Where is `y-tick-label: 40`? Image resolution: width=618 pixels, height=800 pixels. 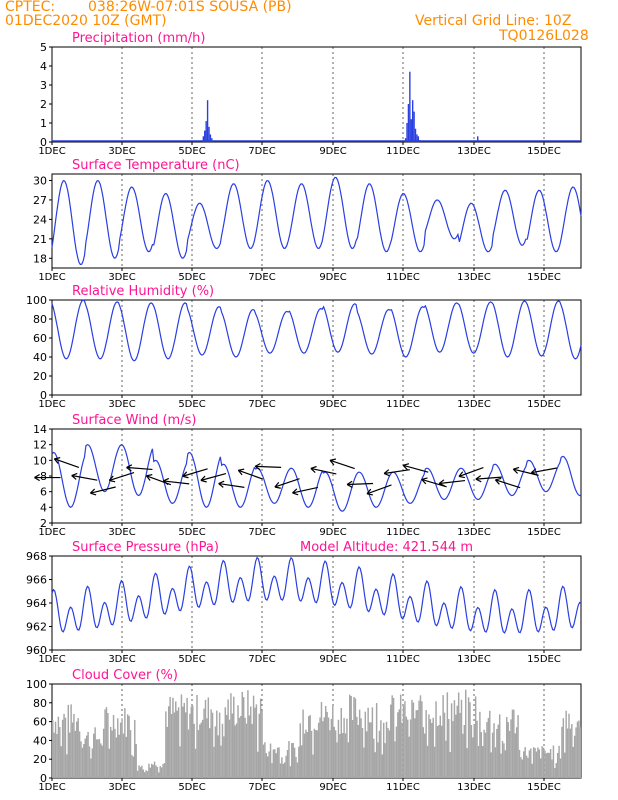 y-tick-label: 40 is located at coordinates (40, 357).